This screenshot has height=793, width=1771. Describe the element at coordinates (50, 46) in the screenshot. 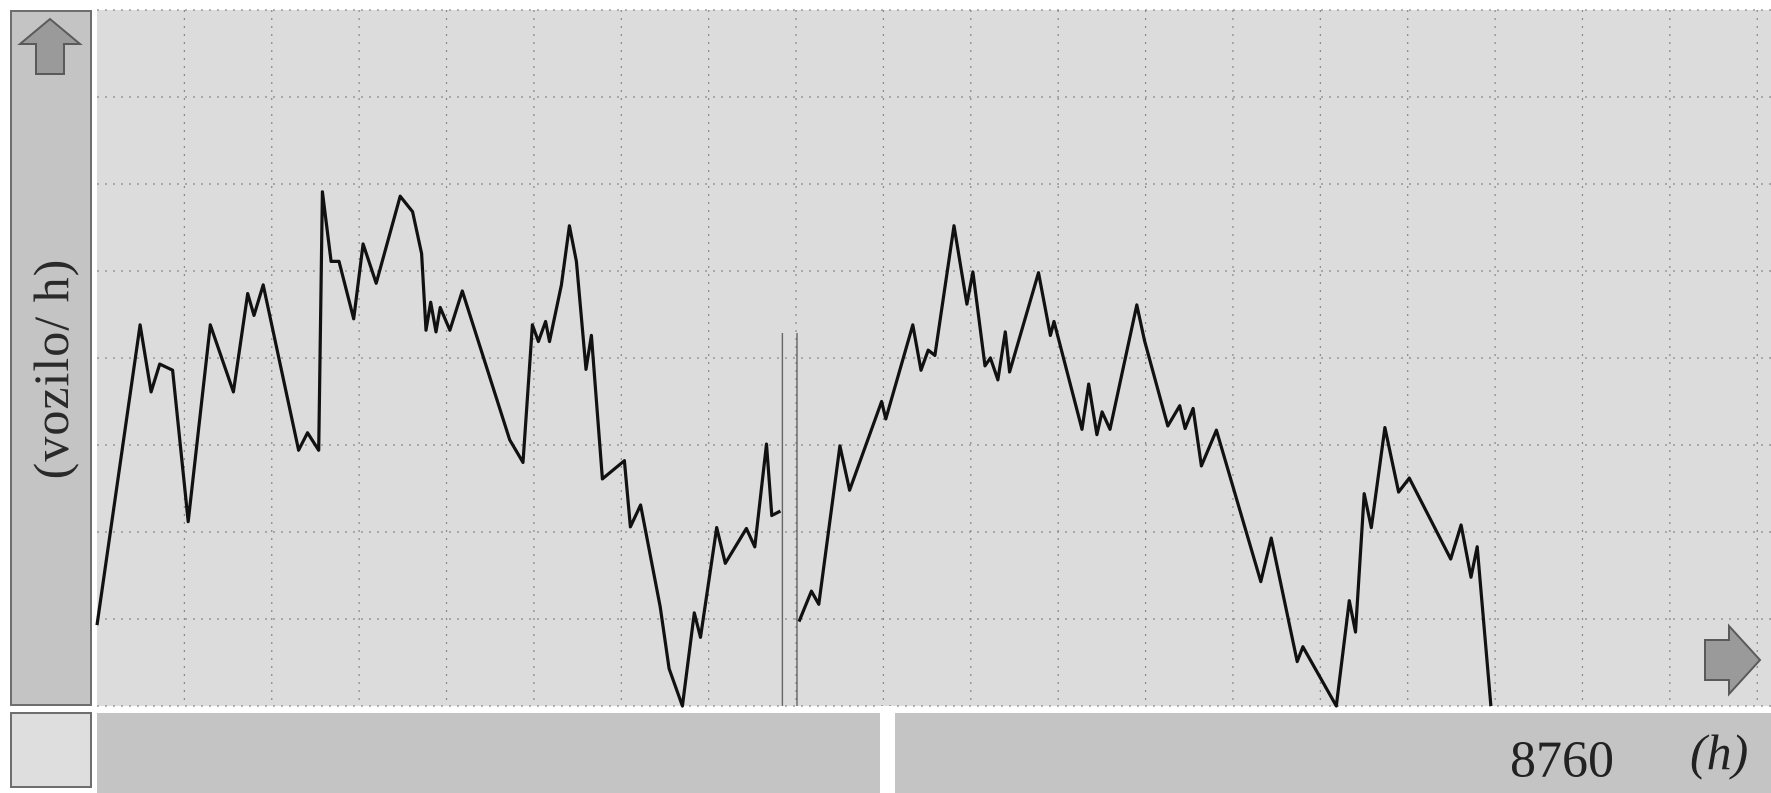

I see `arrow-up-icon` at that location.